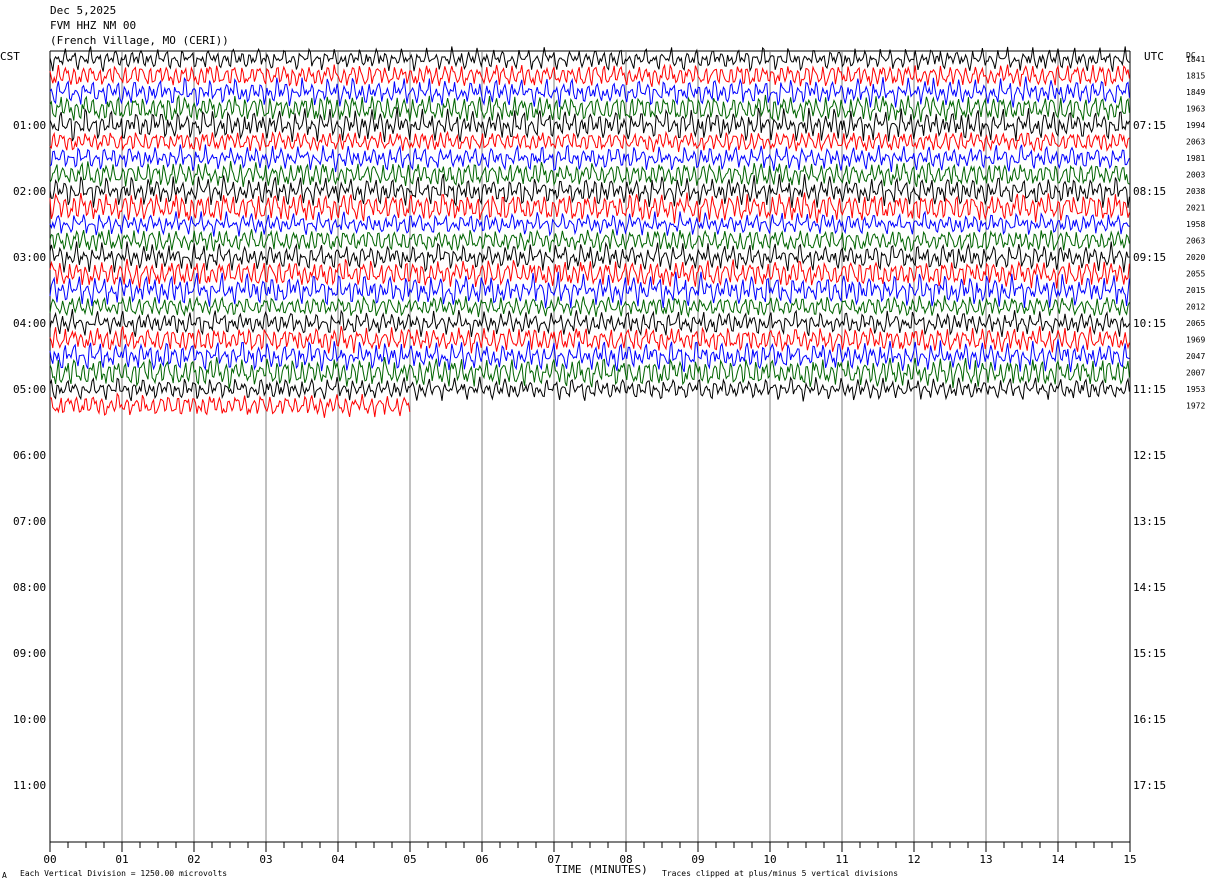 This screenshot has height=886, width=1210. I want to click on dc-offset-label: 2021, so click(1195, 208).